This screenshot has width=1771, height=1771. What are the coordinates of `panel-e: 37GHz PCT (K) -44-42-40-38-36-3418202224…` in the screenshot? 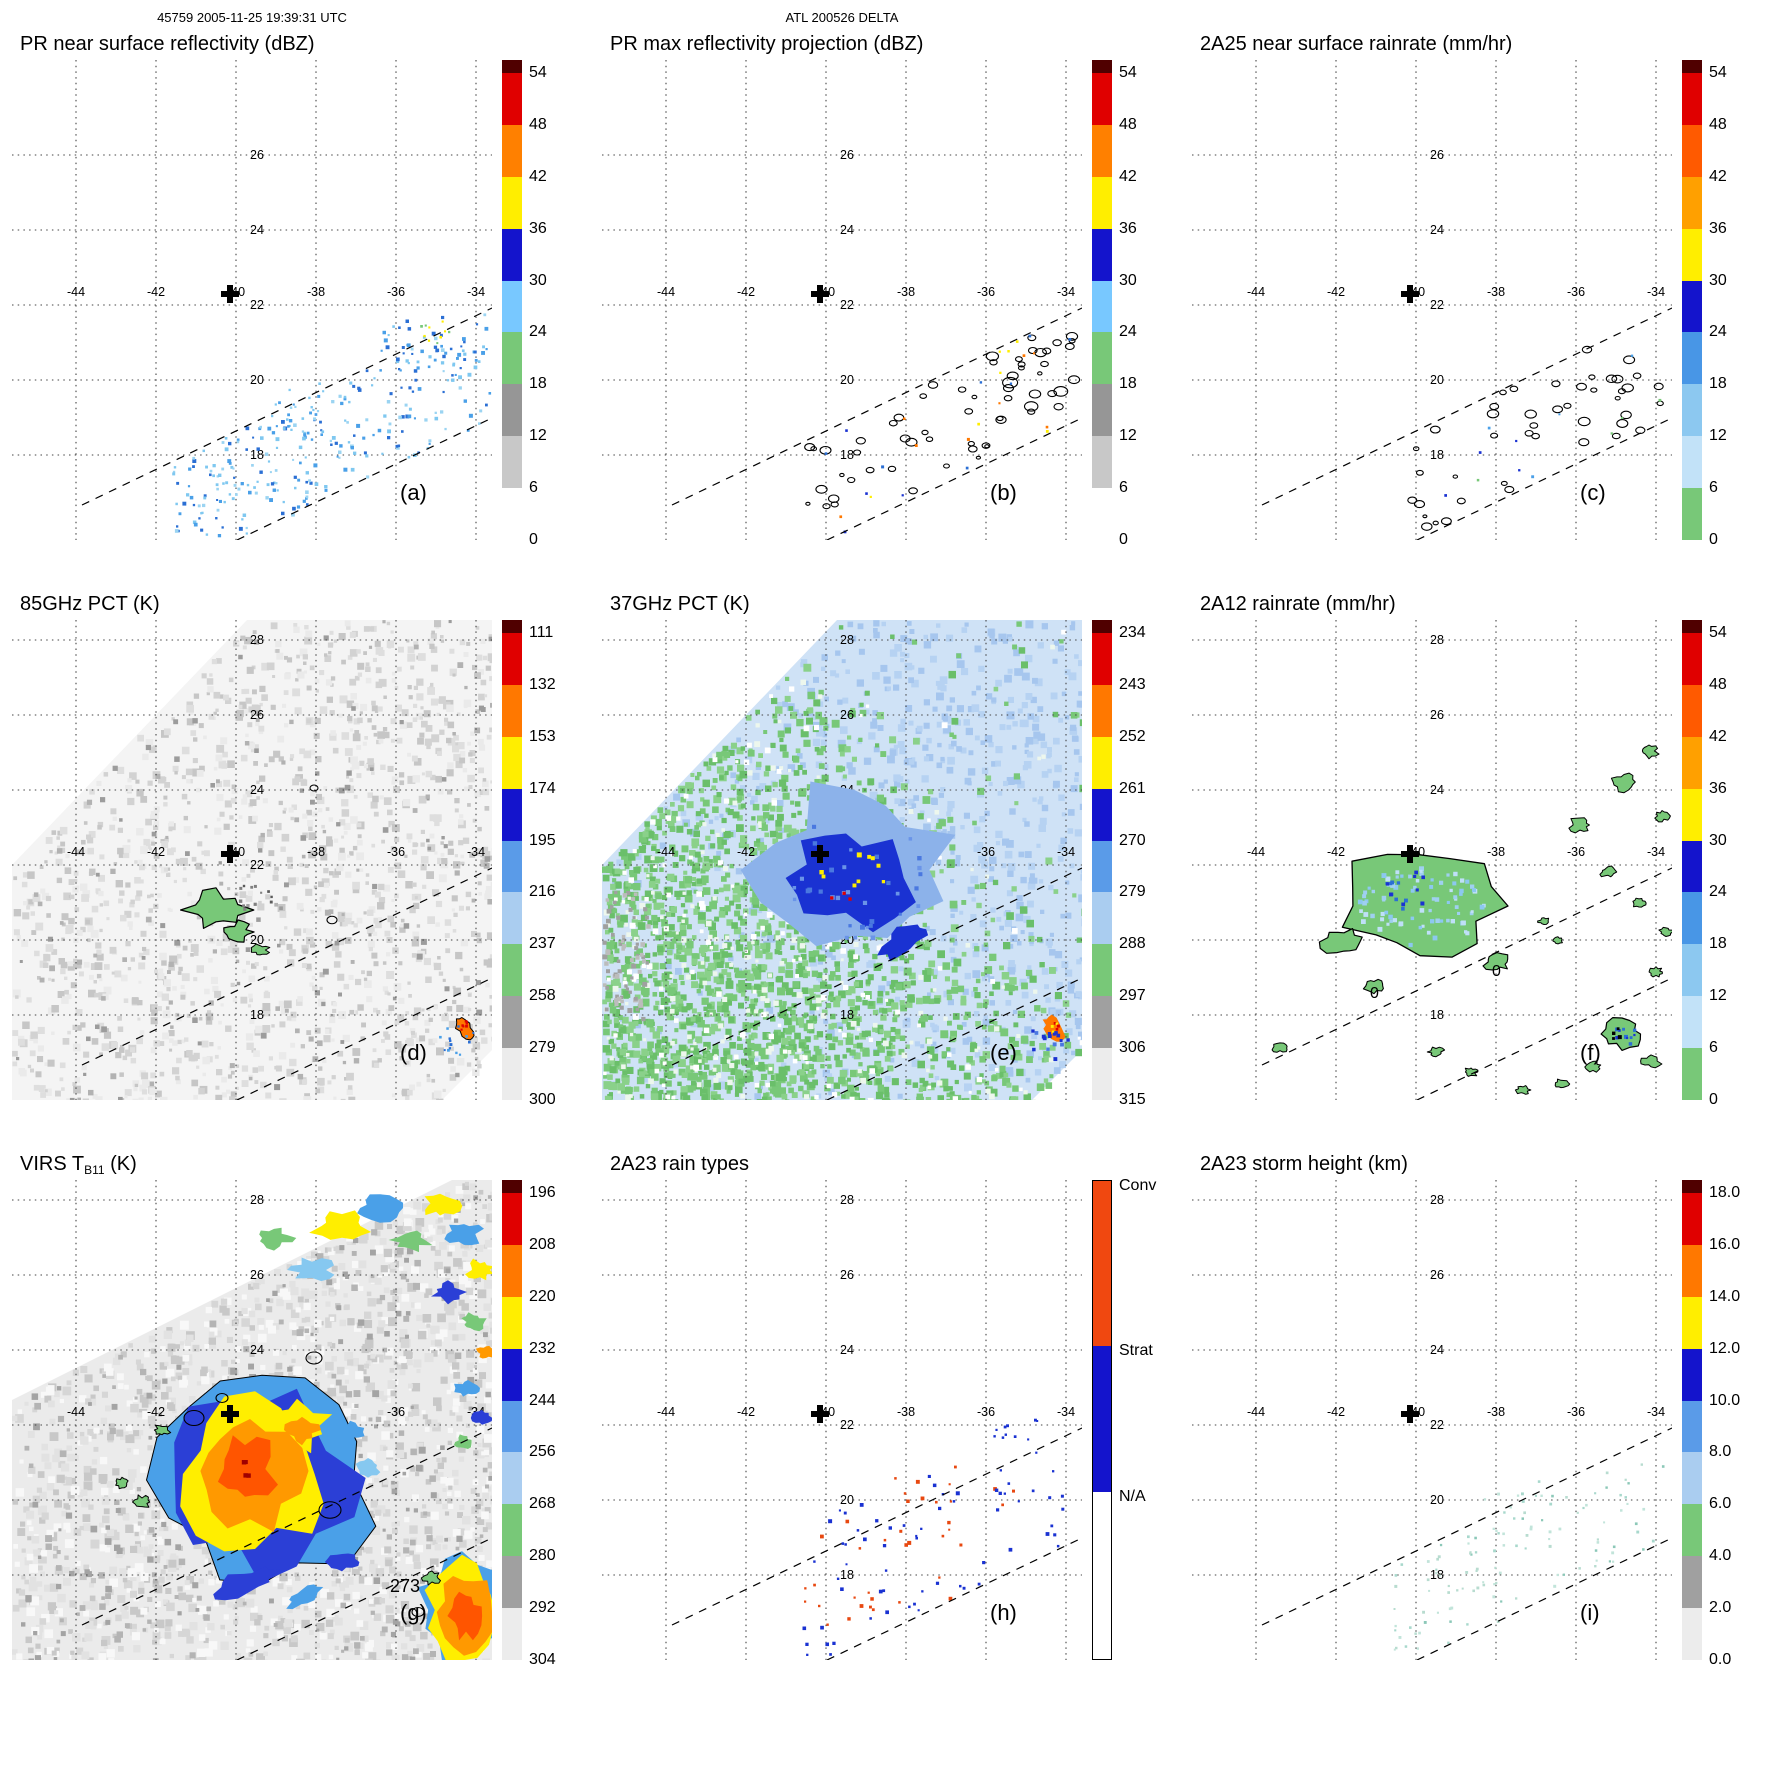 It's located at (885, 866).